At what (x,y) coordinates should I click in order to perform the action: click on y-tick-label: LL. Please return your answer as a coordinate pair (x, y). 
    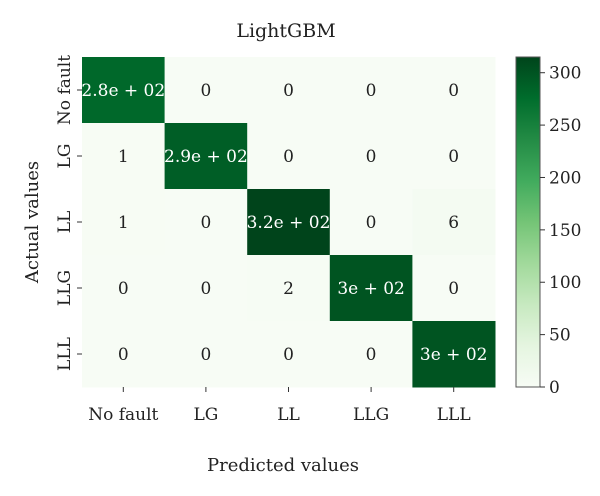
    Looking at the image, I should click on (65, 222).